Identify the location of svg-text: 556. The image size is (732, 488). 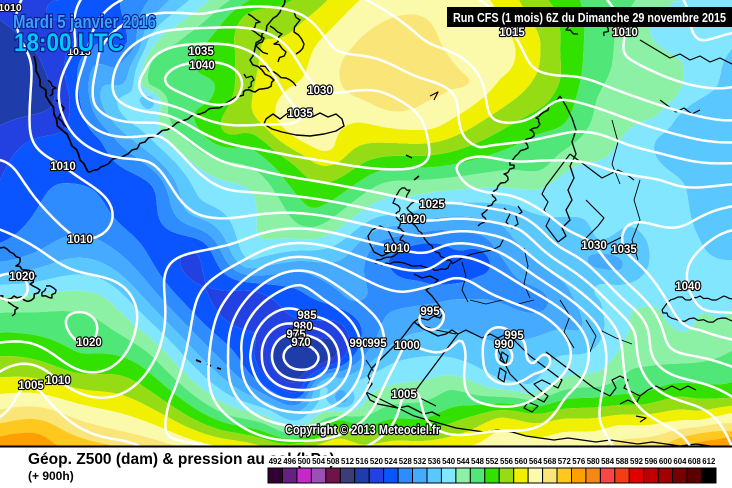
(507, 461).